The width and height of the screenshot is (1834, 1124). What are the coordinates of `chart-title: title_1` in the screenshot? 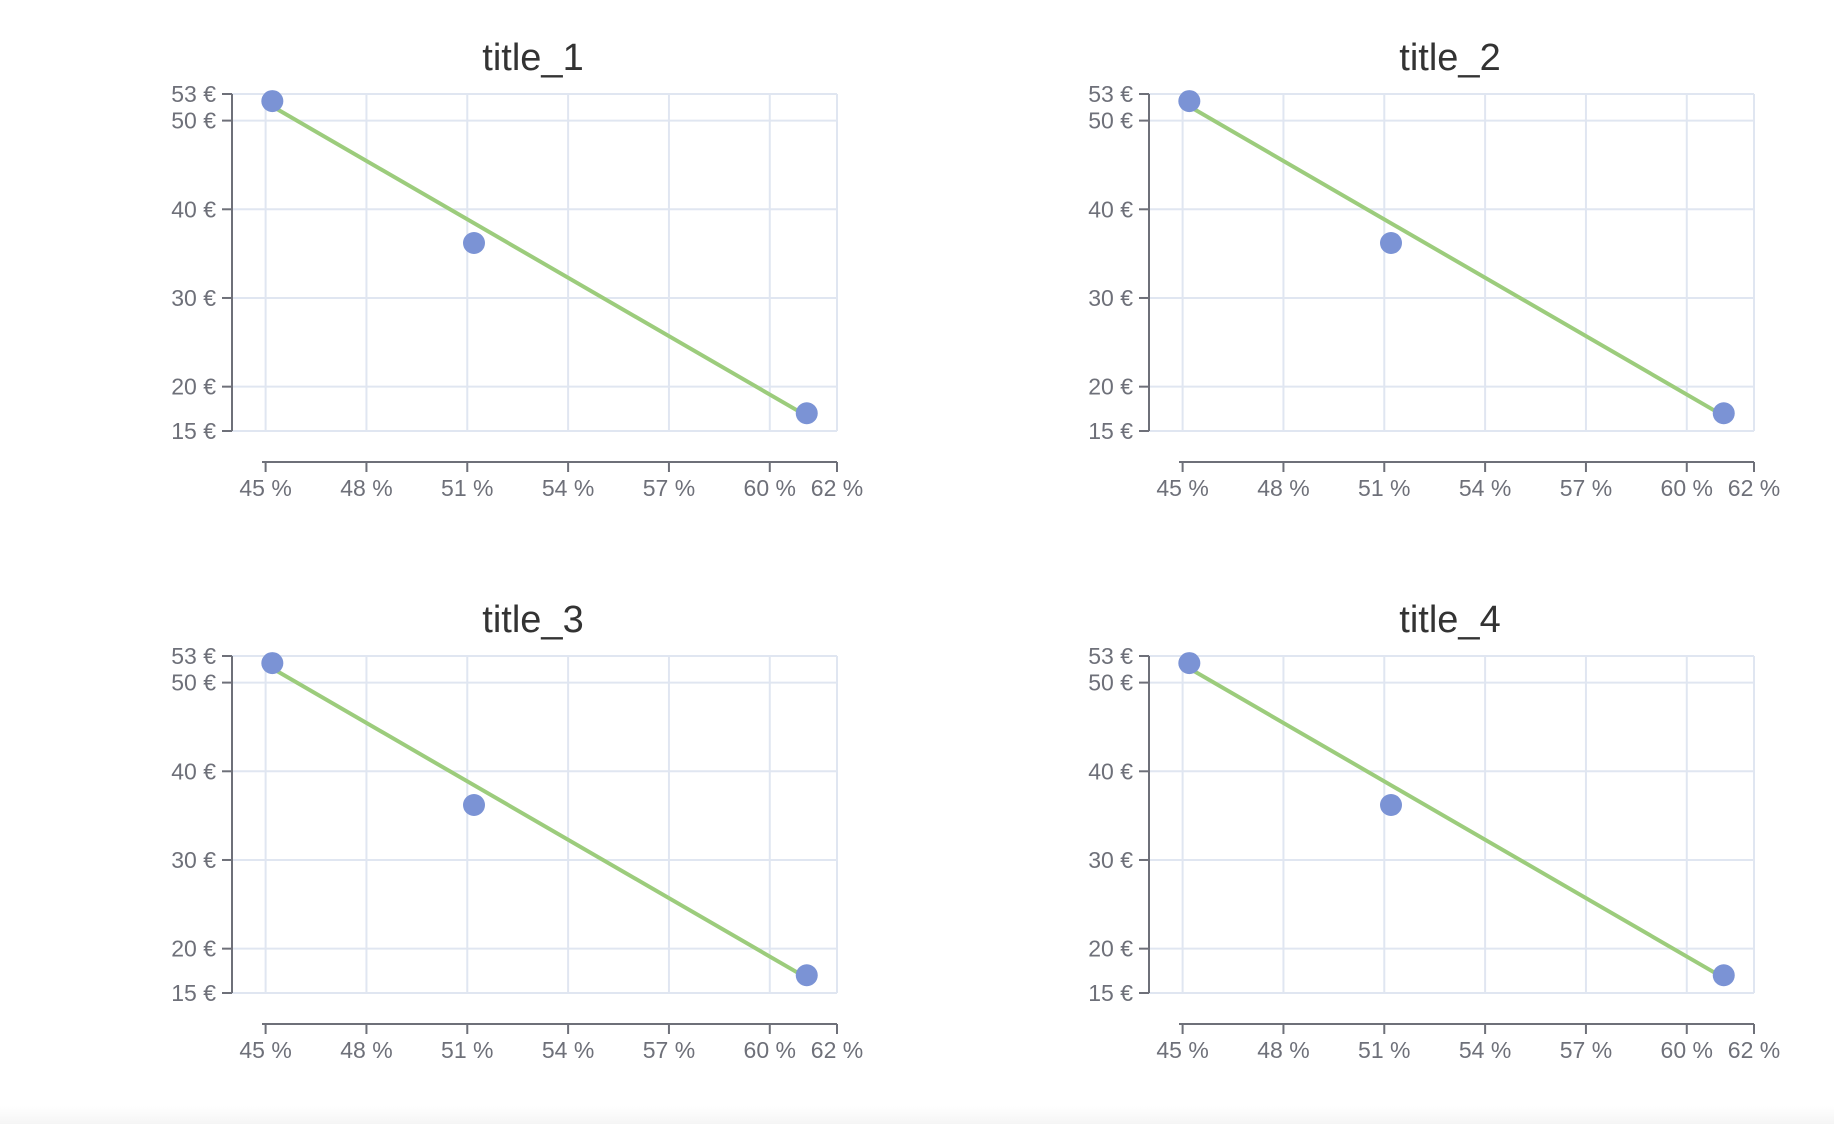 It's located at (532, 58).